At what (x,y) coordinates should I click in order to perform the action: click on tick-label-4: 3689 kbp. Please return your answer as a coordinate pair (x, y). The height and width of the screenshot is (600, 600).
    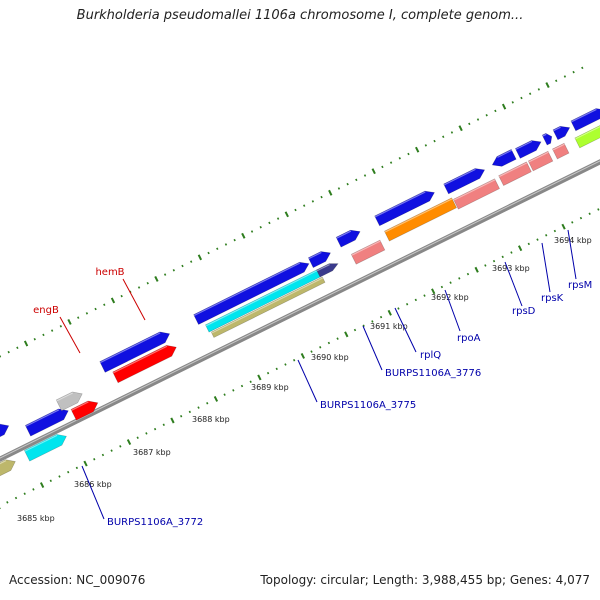
    Looking at the image, I should click on (270, 387).